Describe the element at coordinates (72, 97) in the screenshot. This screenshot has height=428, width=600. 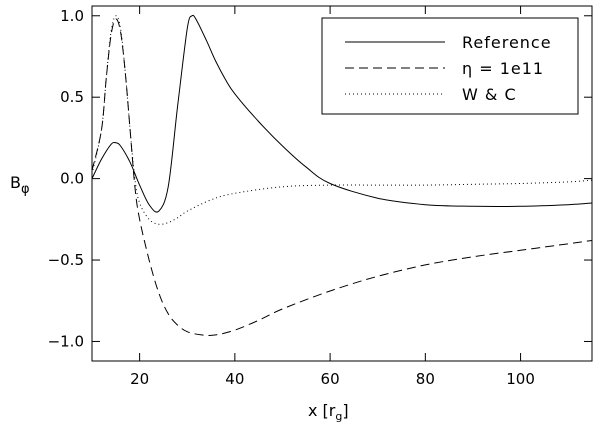
I see `y-tick-label: 0.5` at that location.